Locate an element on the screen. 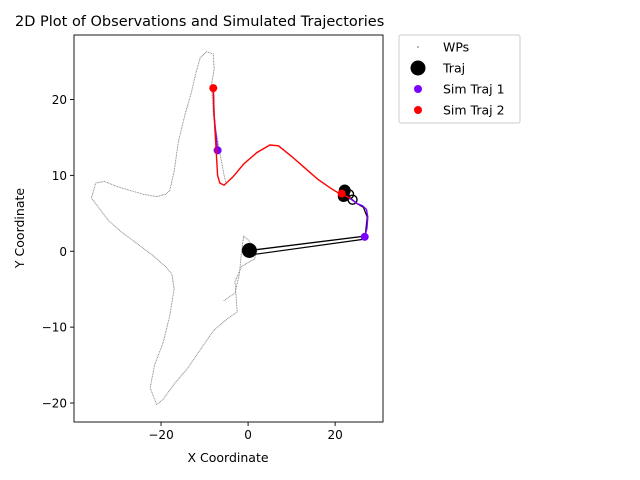 The image size is (640, 480). legend-swatch is located at coordinates (418, 110).